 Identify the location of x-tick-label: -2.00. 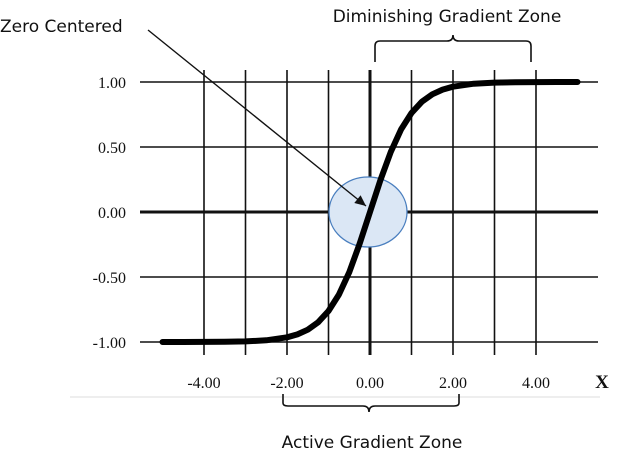
(286, 383).